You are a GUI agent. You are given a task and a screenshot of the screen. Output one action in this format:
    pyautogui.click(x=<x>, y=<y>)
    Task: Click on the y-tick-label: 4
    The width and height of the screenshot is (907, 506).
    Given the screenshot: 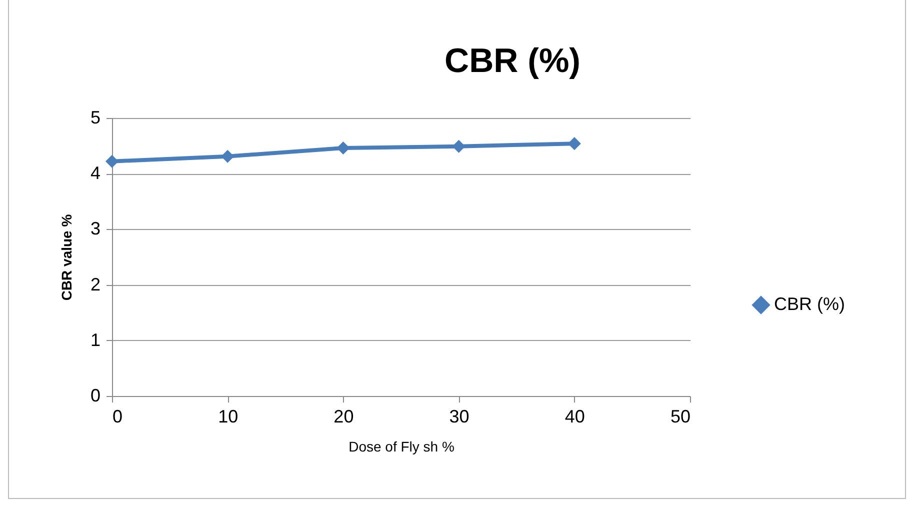 What is the action you would take?
    pyautogui.click(x=95, y=173)
    